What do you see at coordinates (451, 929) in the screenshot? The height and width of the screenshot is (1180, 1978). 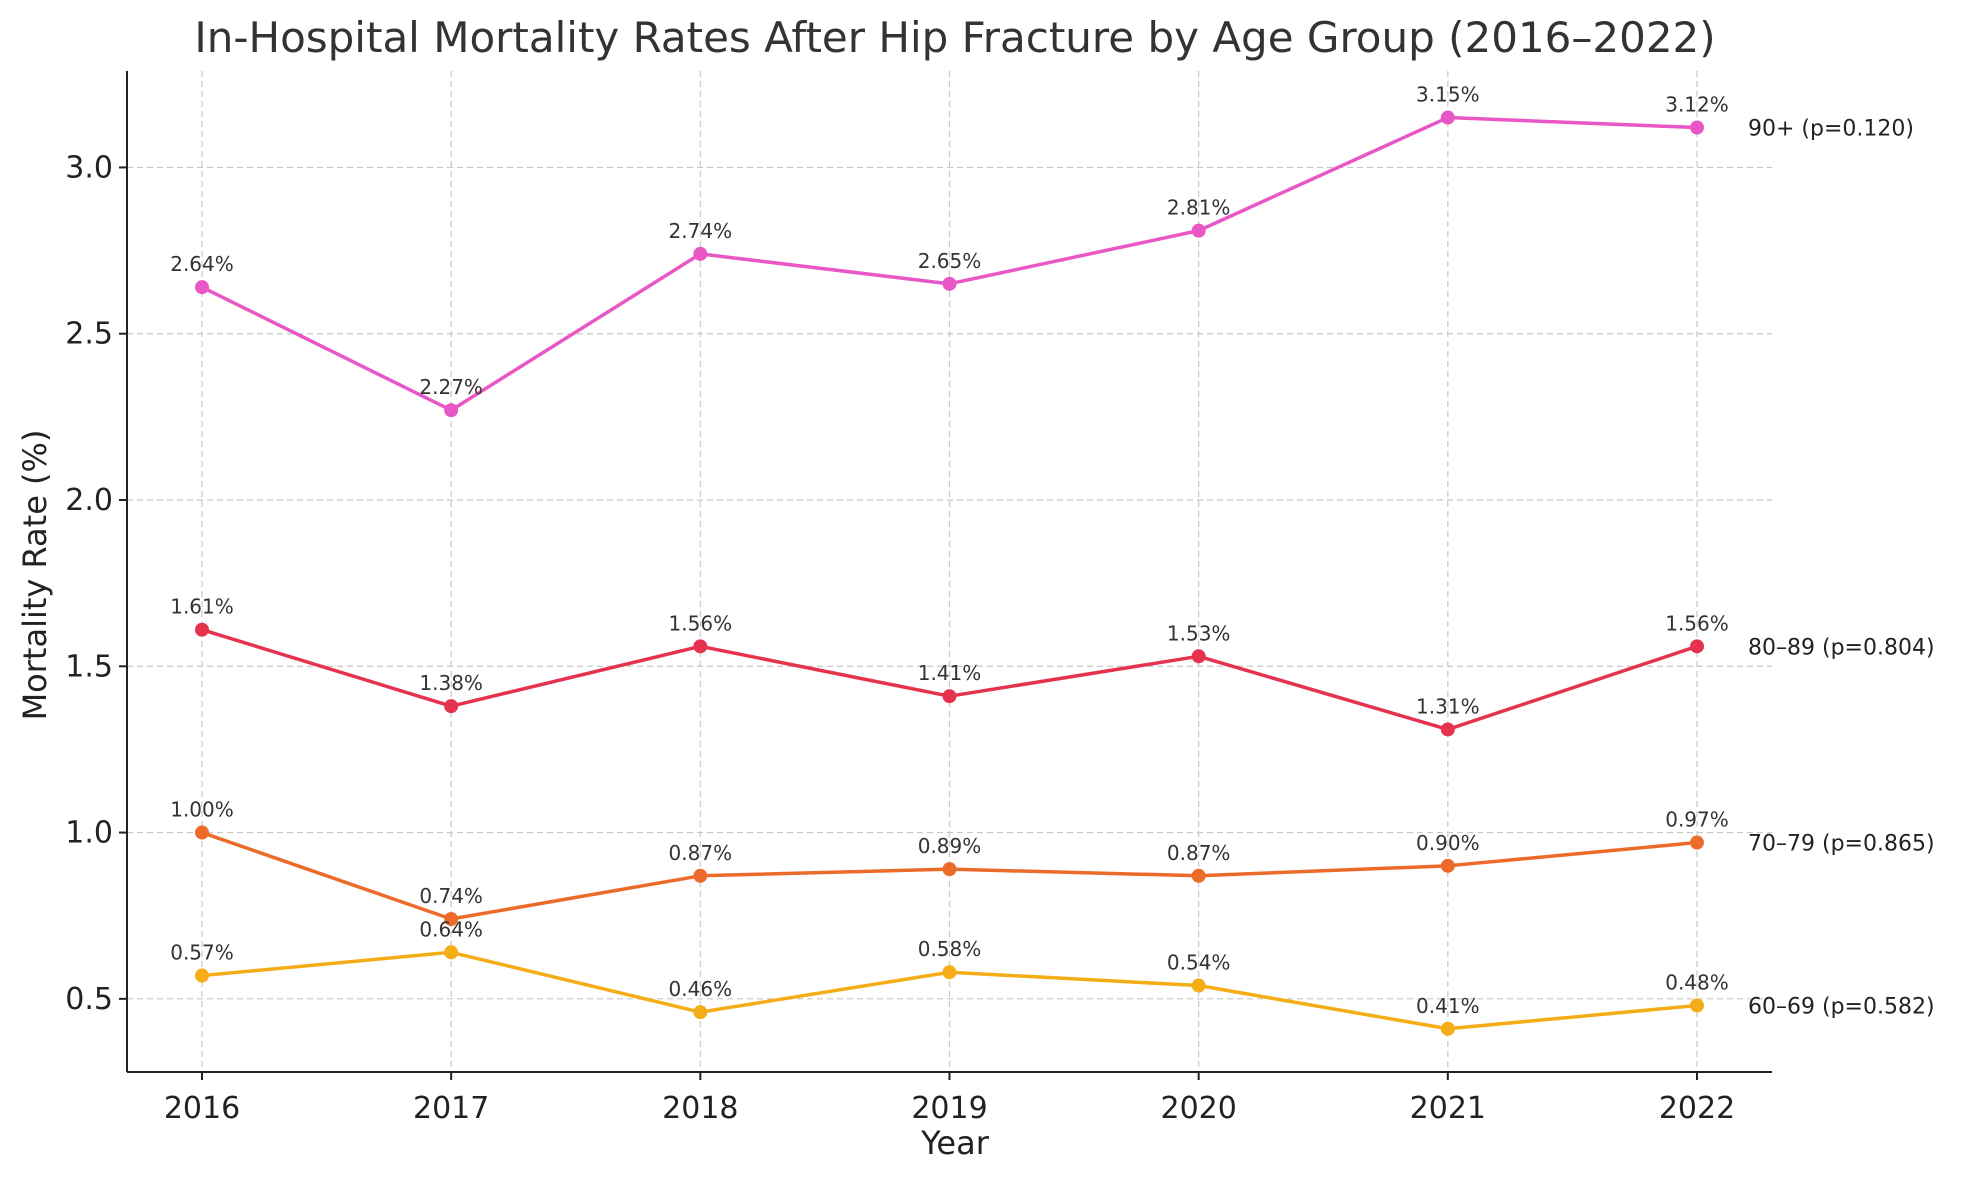 I see `data-label: 0.64%` at bounding box center [451, 929].